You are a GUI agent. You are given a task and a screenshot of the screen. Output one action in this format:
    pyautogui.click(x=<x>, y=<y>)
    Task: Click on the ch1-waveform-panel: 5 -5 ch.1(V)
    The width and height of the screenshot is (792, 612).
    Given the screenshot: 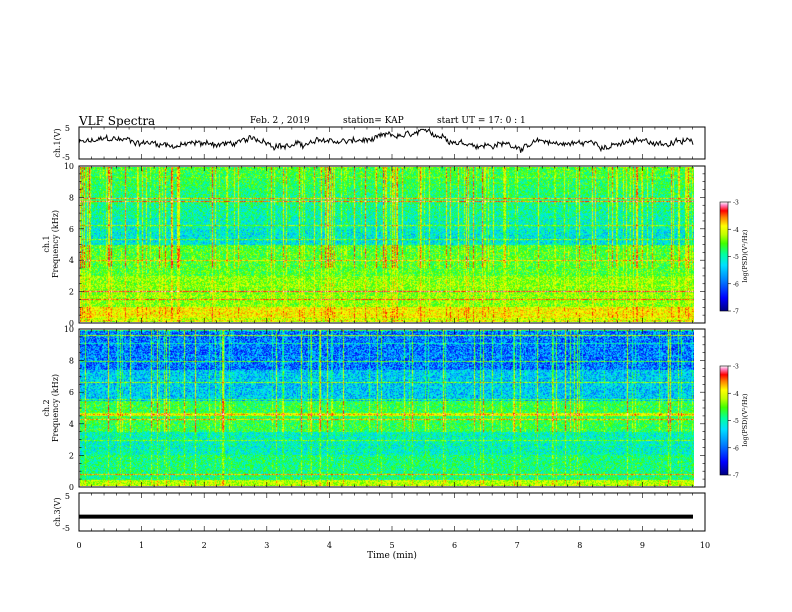 What is the action you would take?
    pyautogui.click(x=379, y=143)
    